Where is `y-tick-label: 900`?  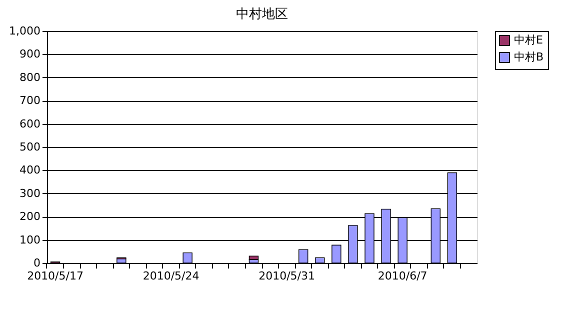
y-tick-label: 900 is located at coordinates (30, 54).